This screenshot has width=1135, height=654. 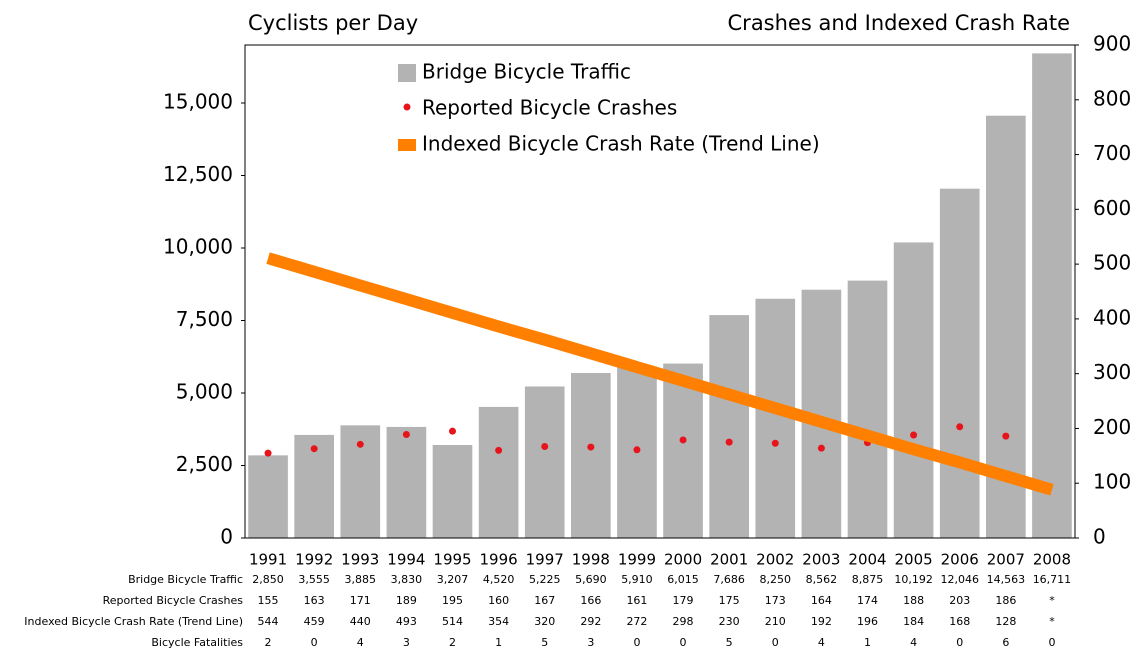 I want to click on y2-tick-label: 100, so click(x=1112, y=482).